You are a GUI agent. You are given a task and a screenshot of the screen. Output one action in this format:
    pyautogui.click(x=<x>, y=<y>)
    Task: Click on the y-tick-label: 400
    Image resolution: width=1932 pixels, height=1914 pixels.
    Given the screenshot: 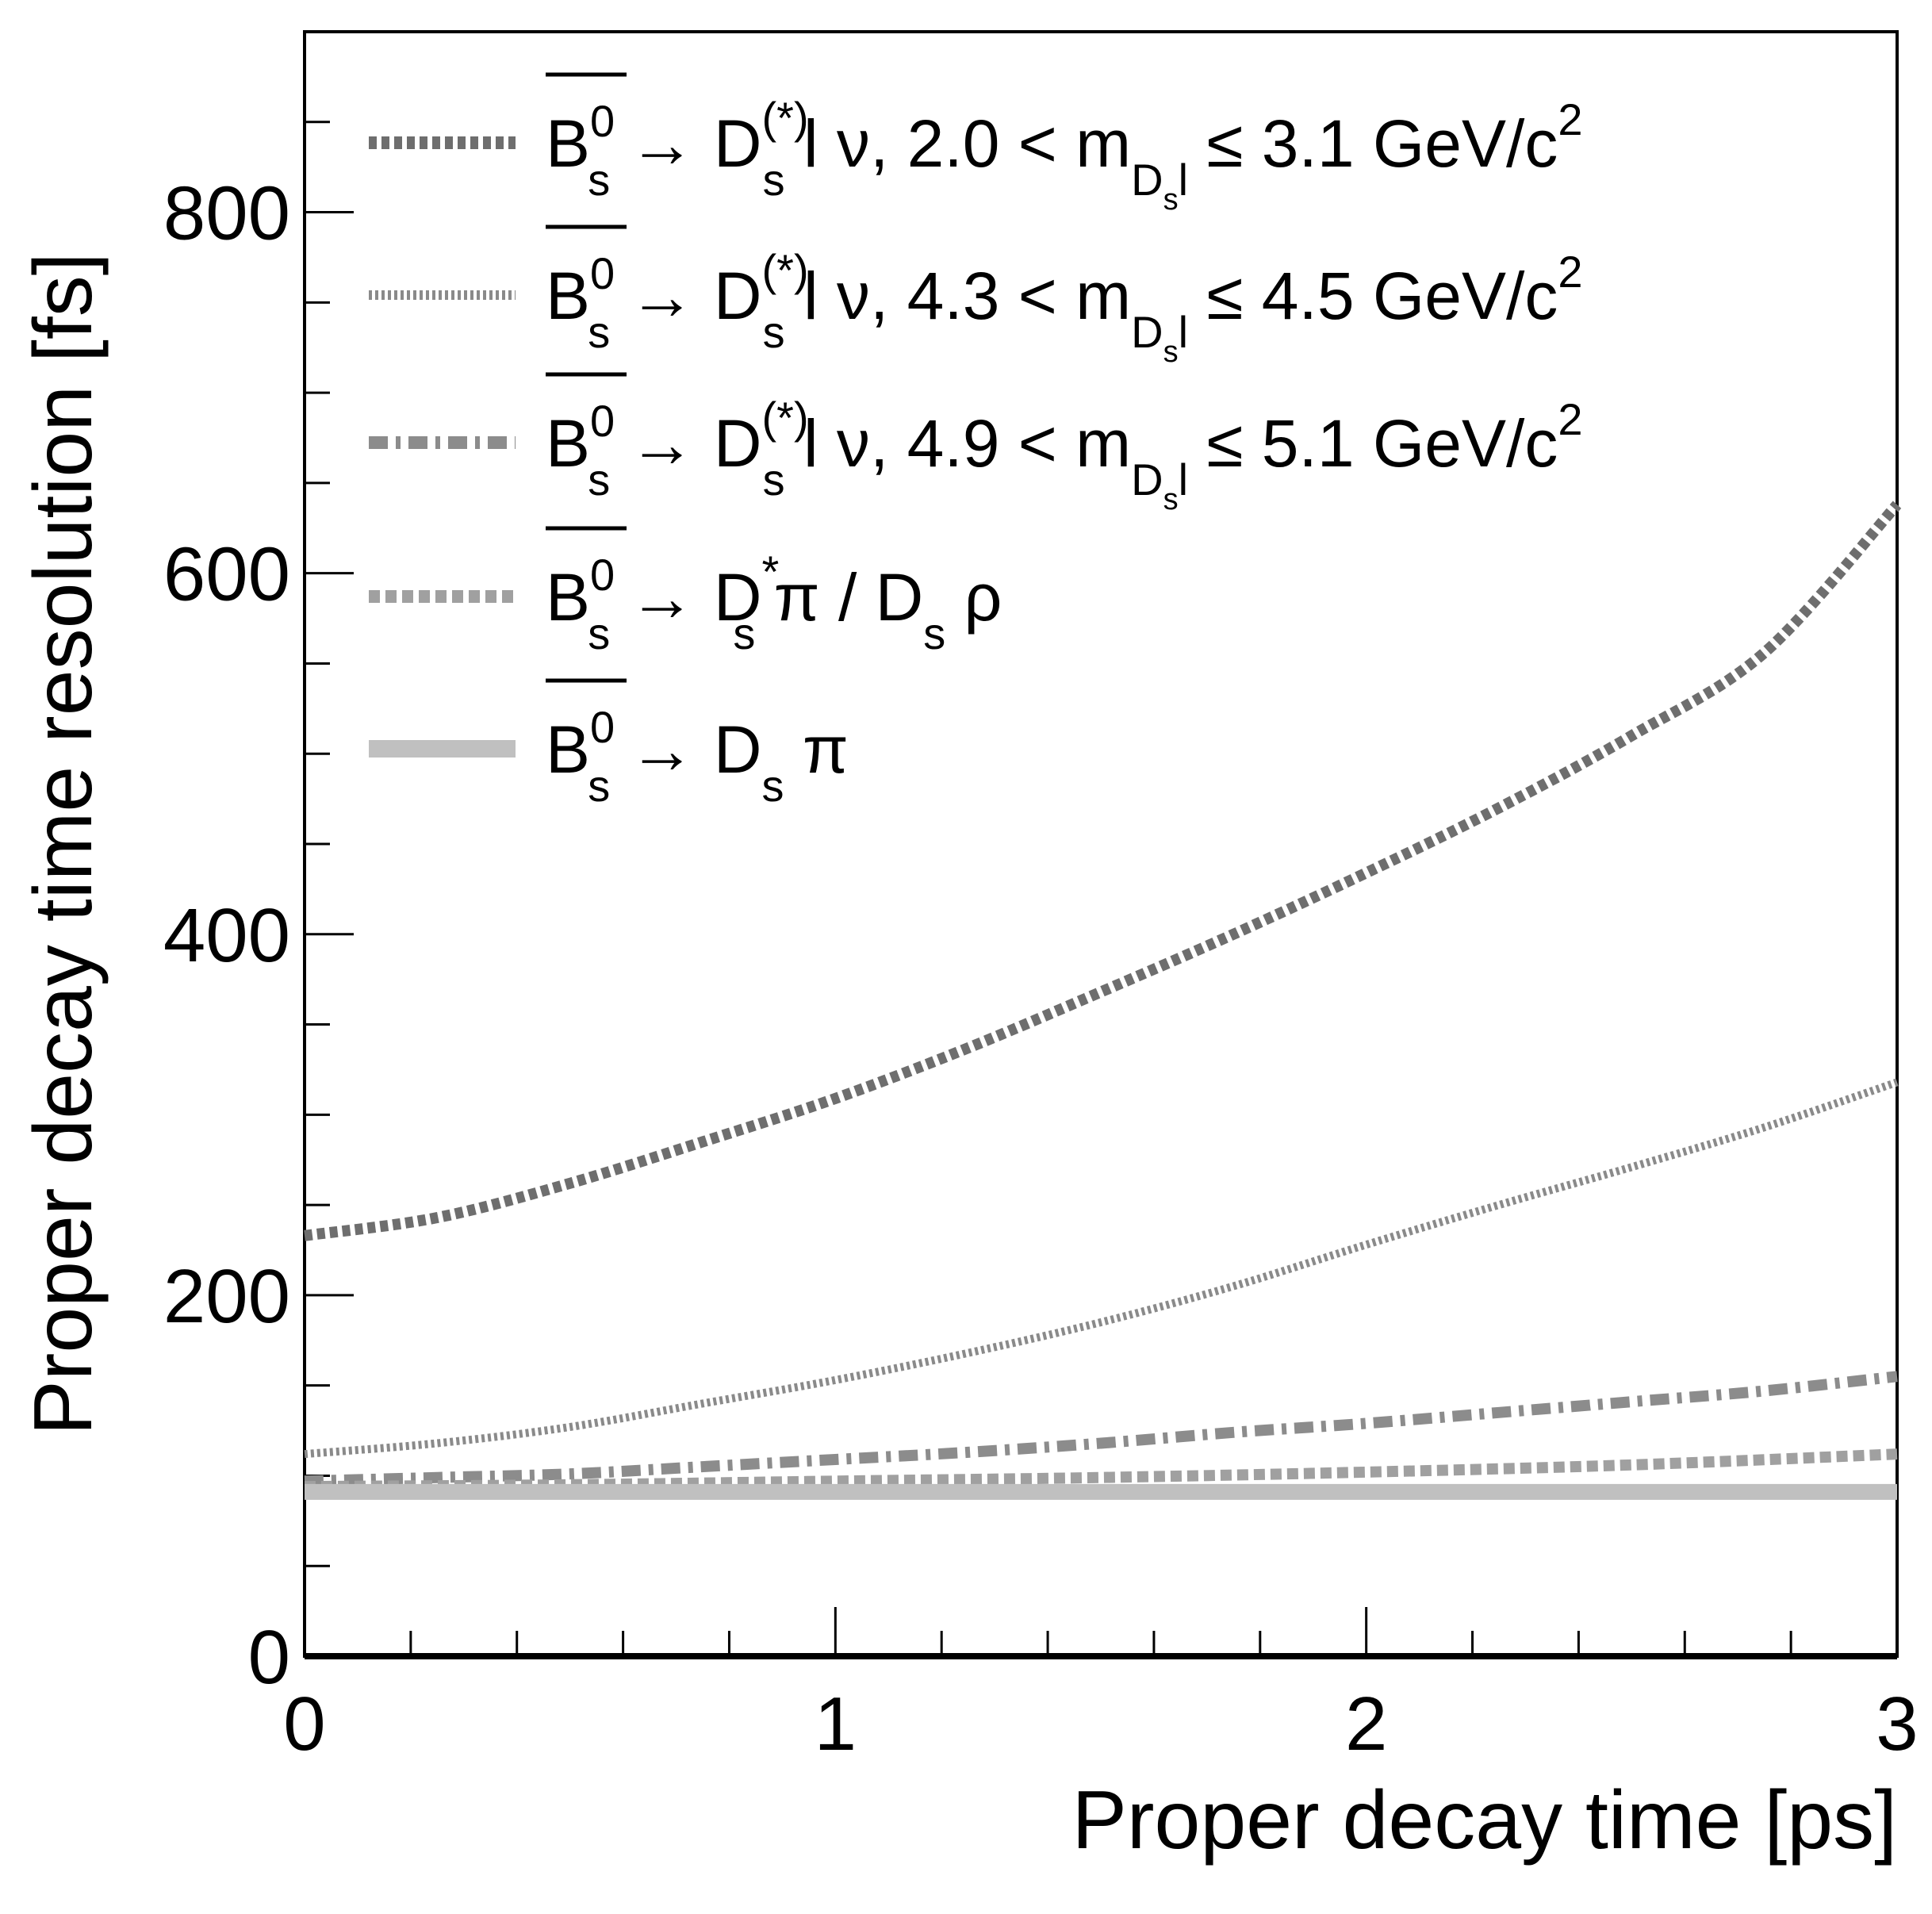 What is the action you would take?
    pyautogui.click(x=226, y=935)
    